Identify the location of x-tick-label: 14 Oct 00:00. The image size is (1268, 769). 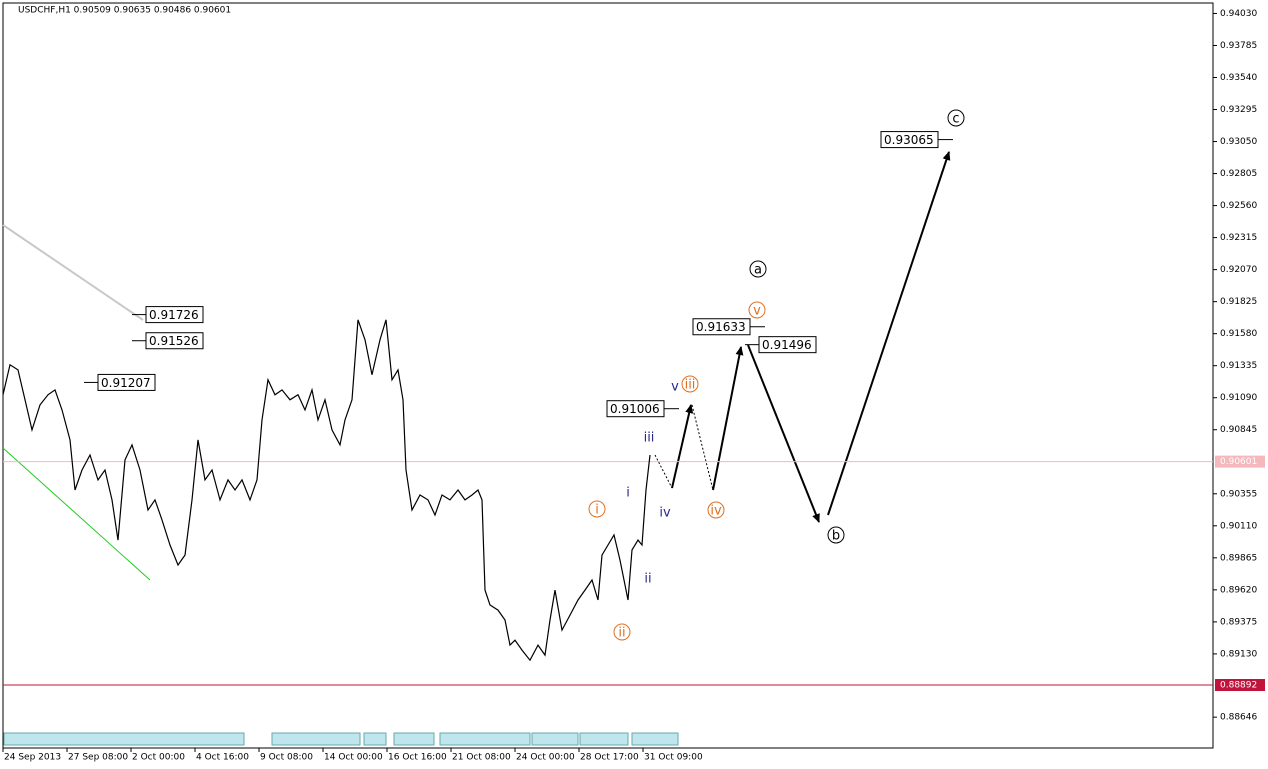
(353, 758).